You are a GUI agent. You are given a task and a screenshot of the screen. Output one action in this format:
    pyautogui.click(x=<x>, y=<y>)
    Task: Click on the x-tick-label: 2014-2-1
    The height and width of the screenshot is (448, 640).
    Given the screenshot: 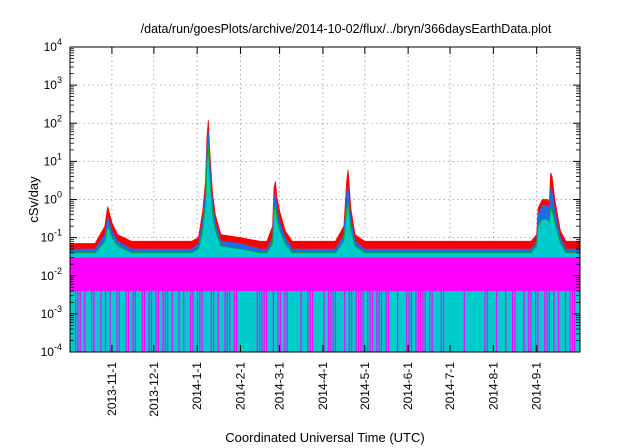 What is the action you would take?
    pyautogui.click(x=240, y=386)
    